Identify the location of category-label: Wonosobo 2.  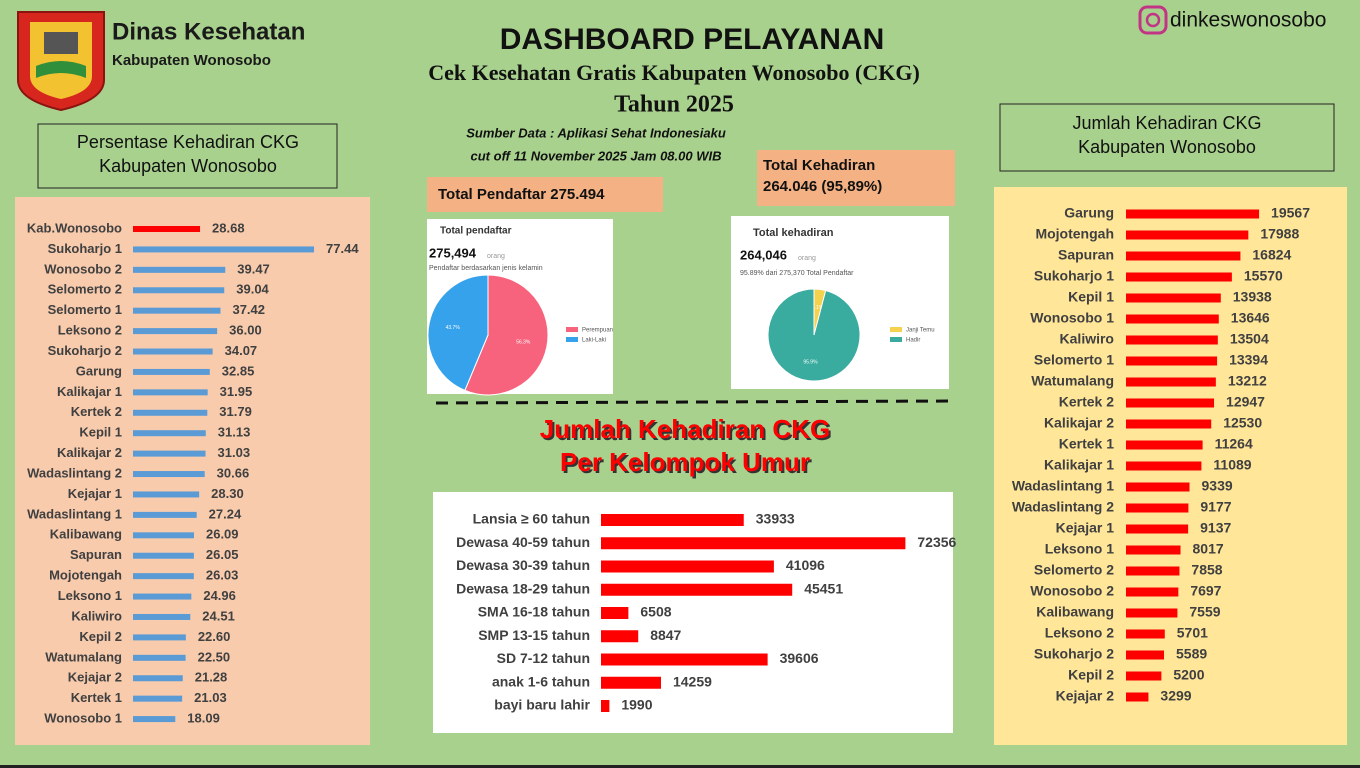
(83, 268).